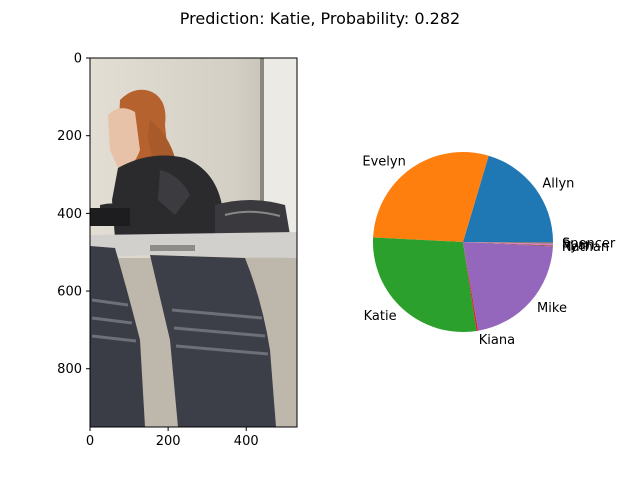  I want to click on pie-slice-mike, so click(508, 286).